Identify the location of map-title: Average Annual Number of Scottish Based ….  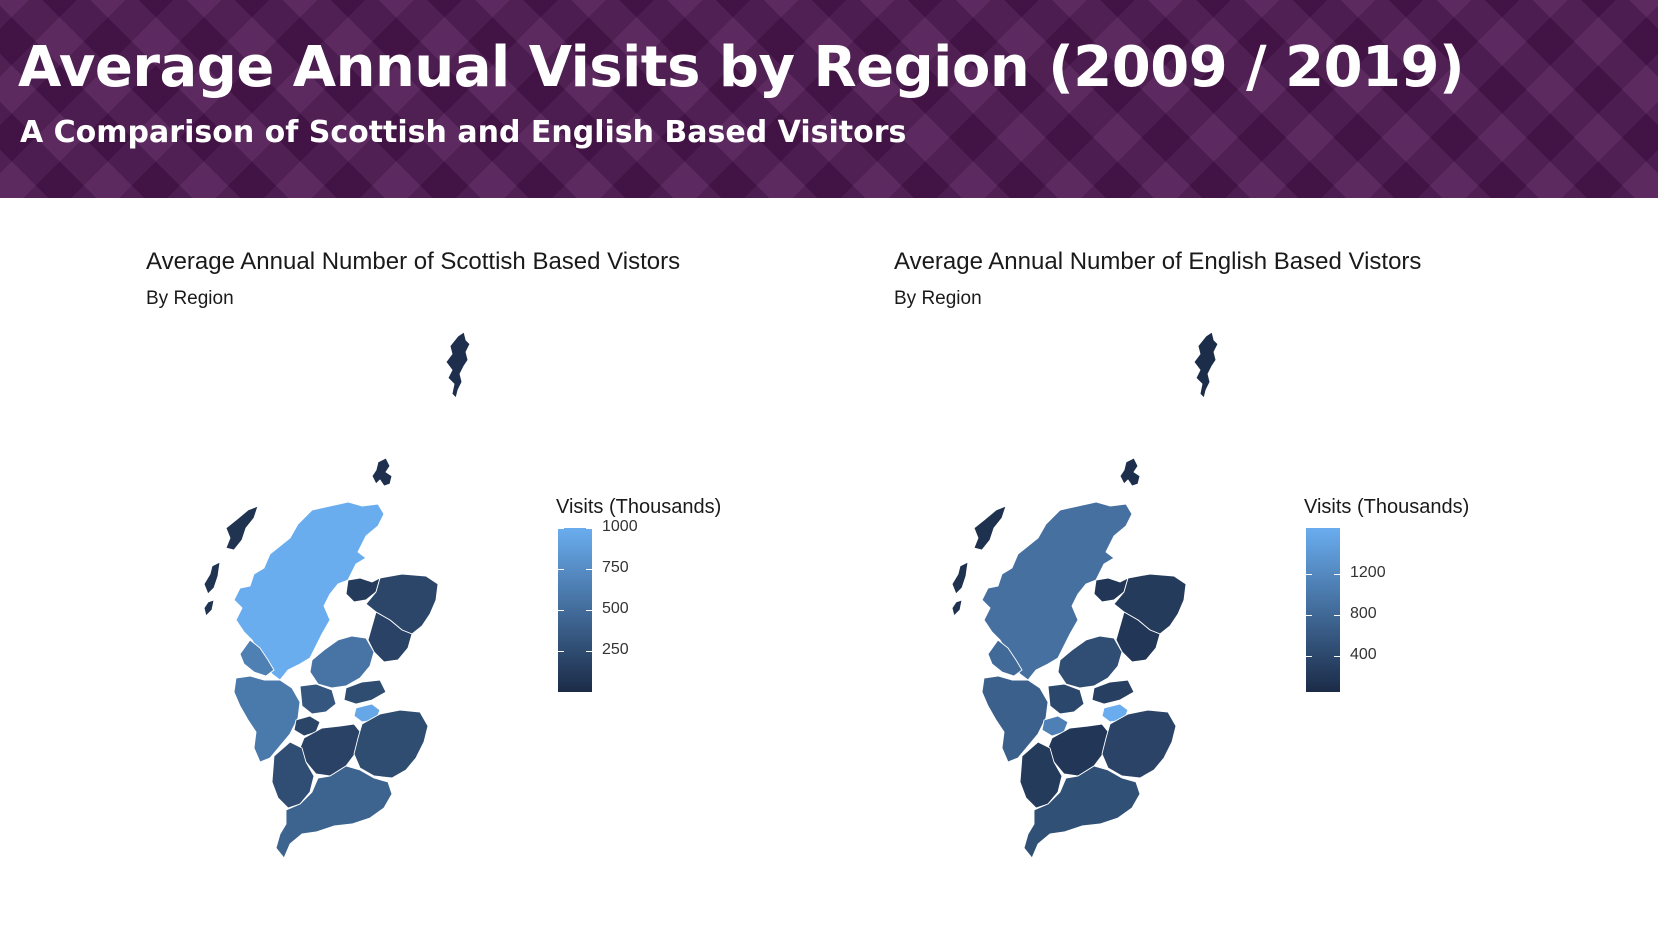
(413, 261).